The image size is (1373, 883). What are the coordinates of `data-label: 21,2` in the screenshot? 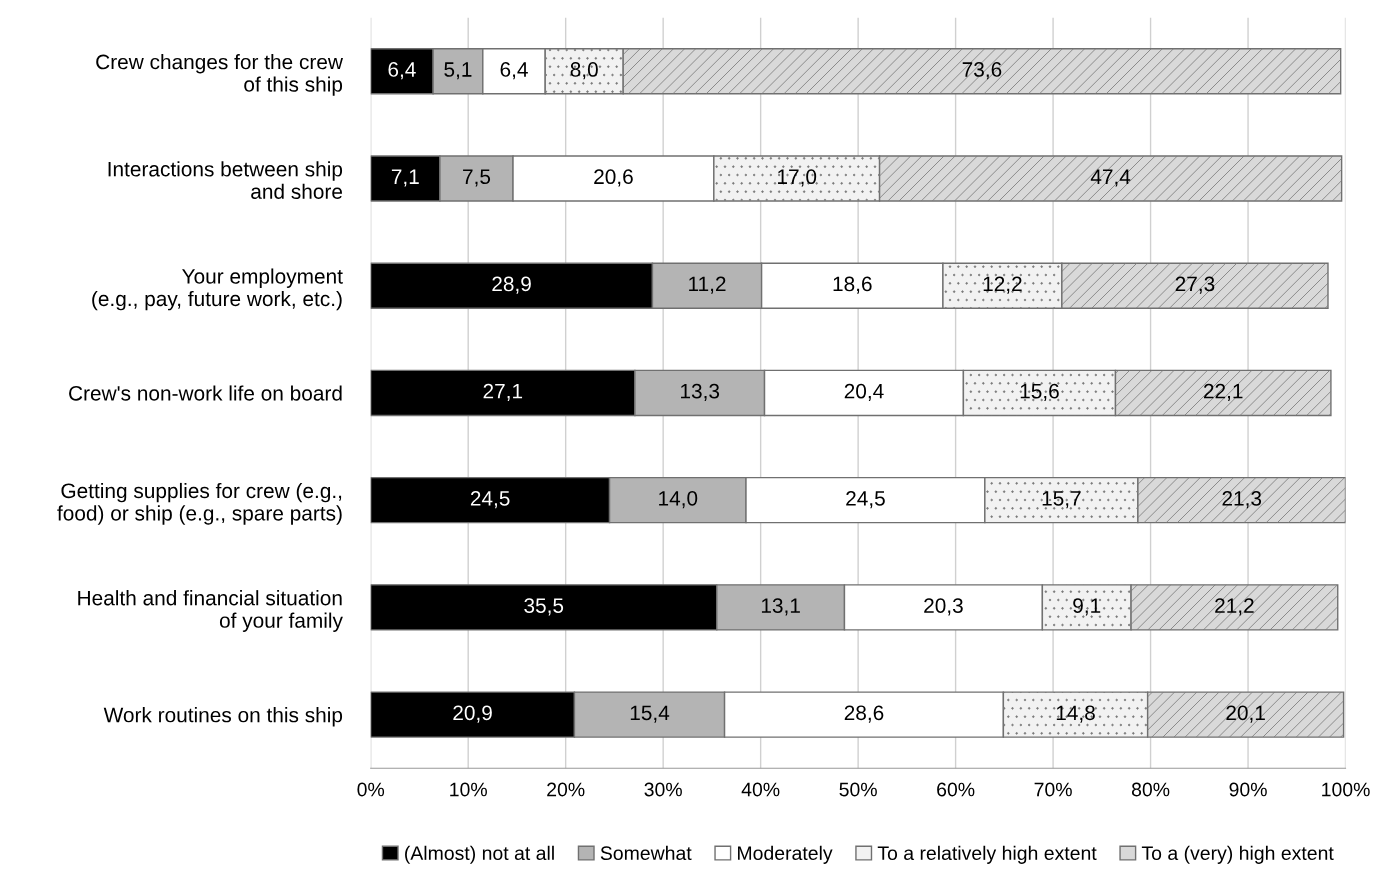 It's located at (1234, 607).